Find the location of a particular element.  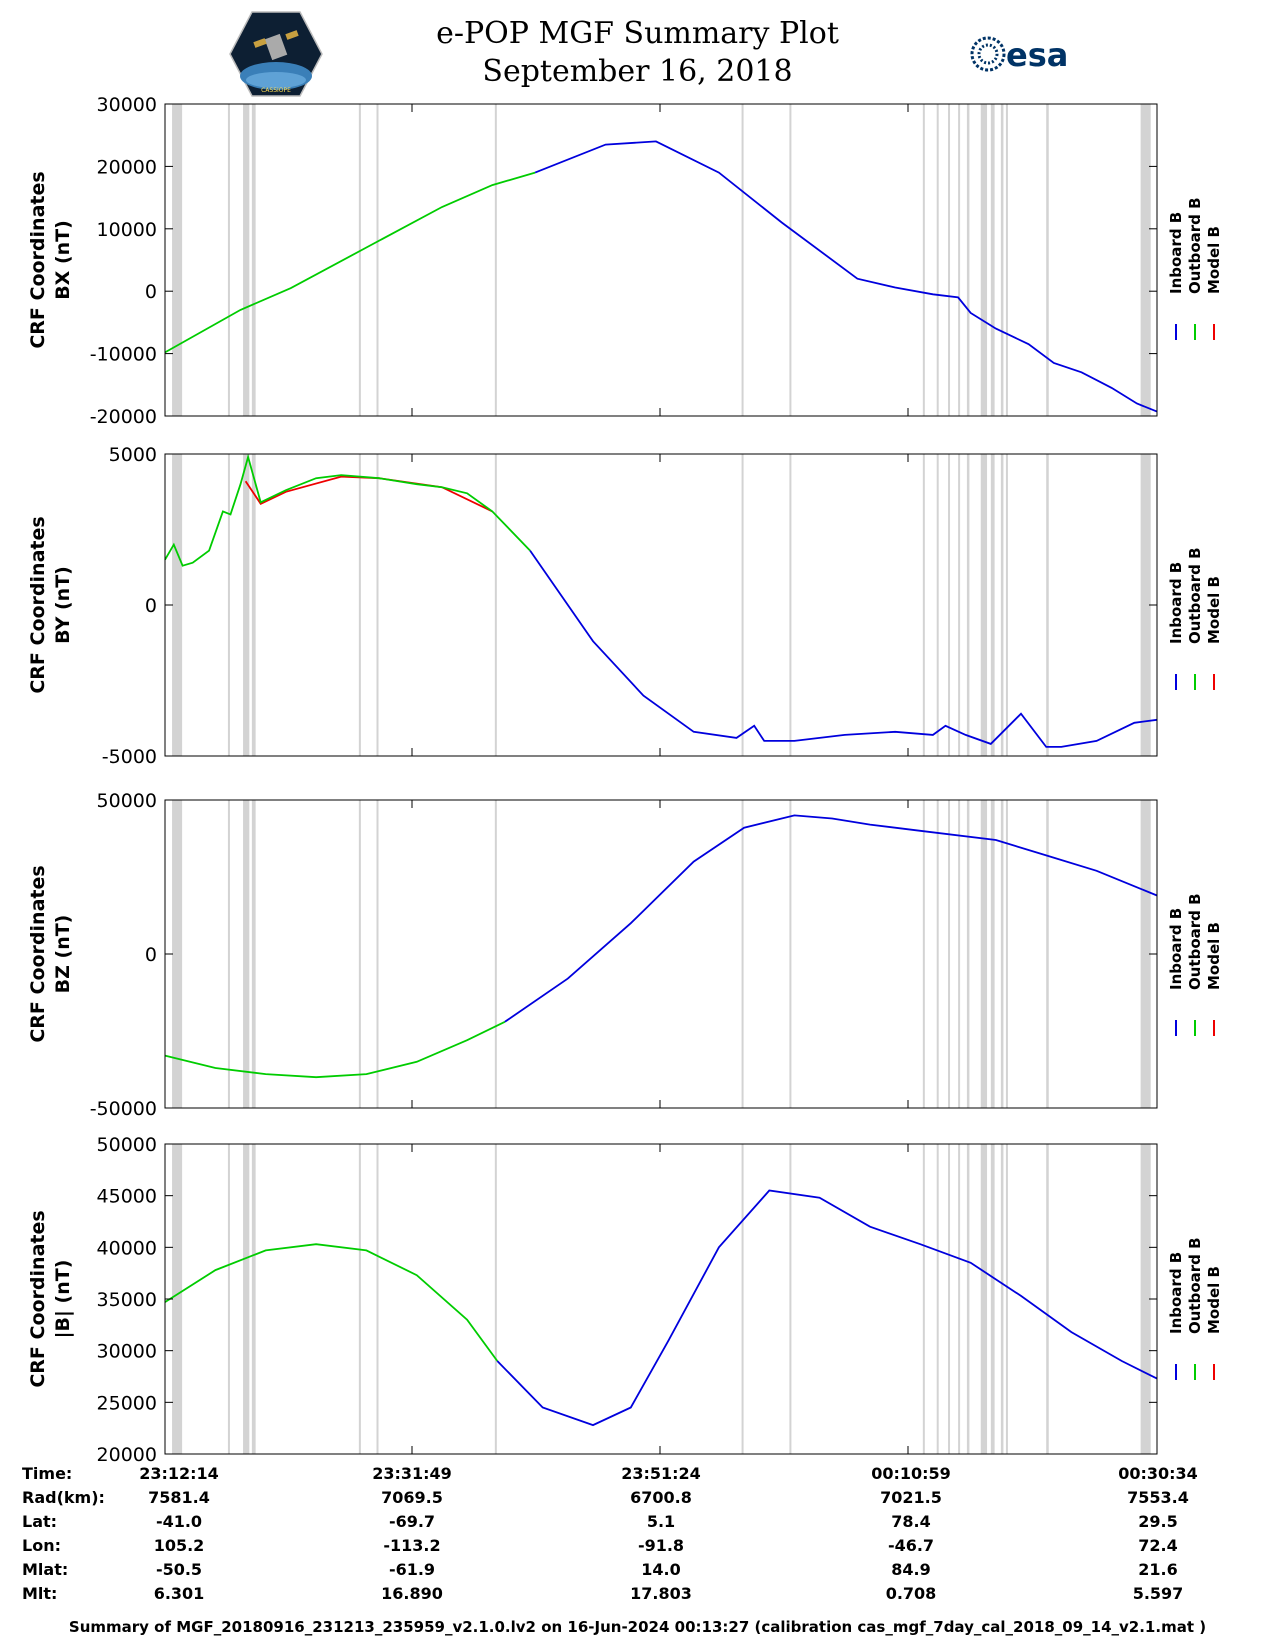

info-value: 23:31:49 is located at coordinates (412, 1473).